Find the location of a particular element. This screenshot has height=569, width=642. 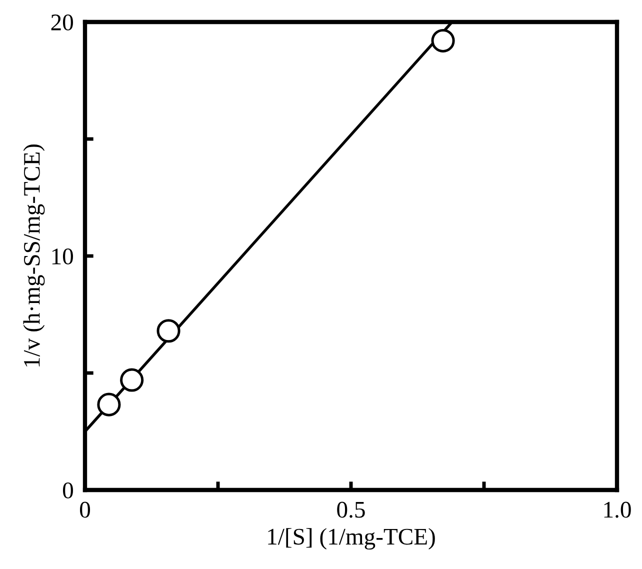

y-axis-title: 1/v (h·mg-SS/mg-TCE) is located at coordinates (34, 255).